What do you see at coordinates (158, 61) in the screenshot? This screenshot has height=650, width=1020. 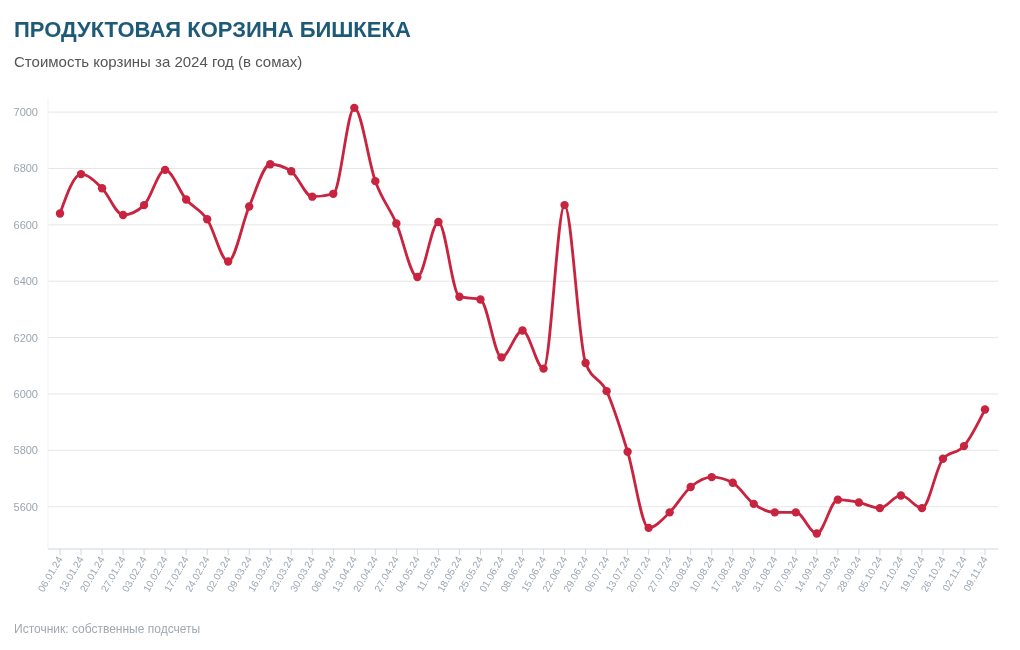 I see `chart-subtitle: Стоимость корзины за 2024 год (в сомах)` at bounding box center [158, 61].